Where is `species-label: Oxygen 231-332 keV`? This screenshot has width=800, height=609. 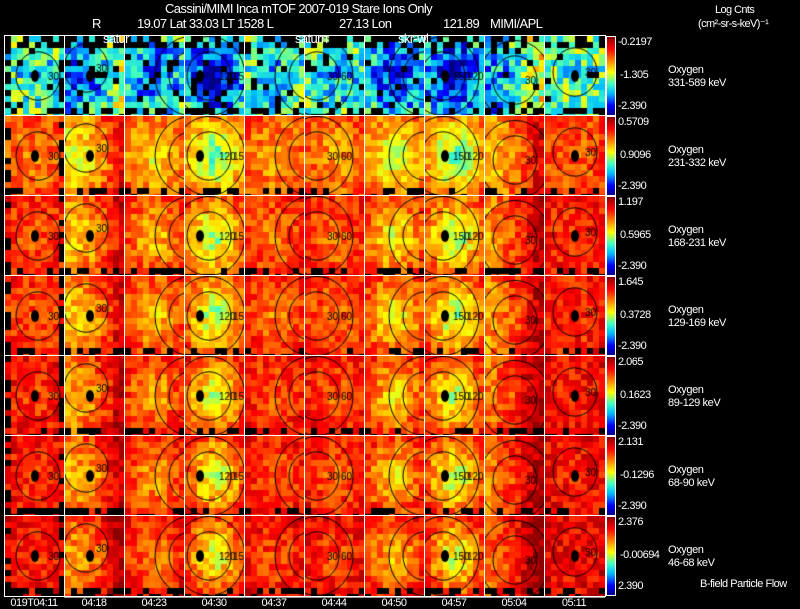
species-label: Oxygen 231-332 keV is located at coordinates (697, 157).